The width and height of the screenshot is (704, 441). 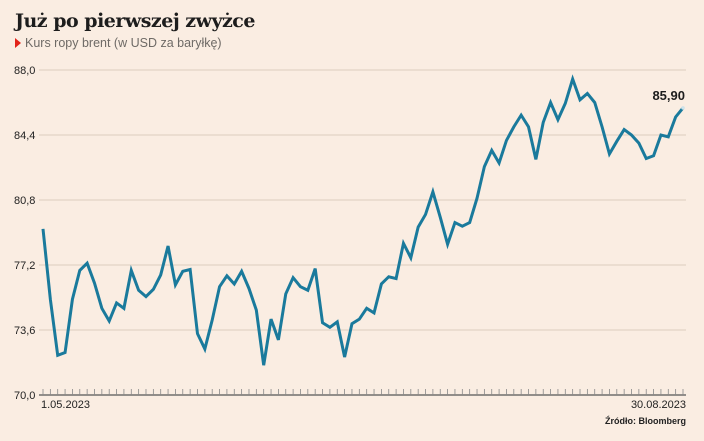 I want to click on y-tick-label: 80,8, so click(x=24, y=201).